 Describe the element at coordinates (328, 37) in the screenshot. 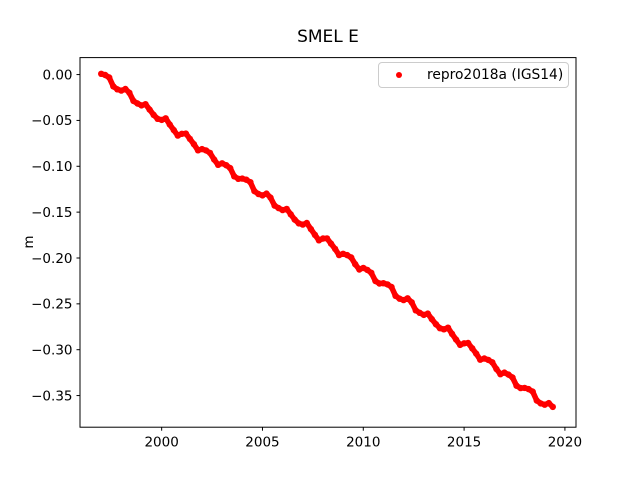

I see `chart-title: SMEL E` at that location.